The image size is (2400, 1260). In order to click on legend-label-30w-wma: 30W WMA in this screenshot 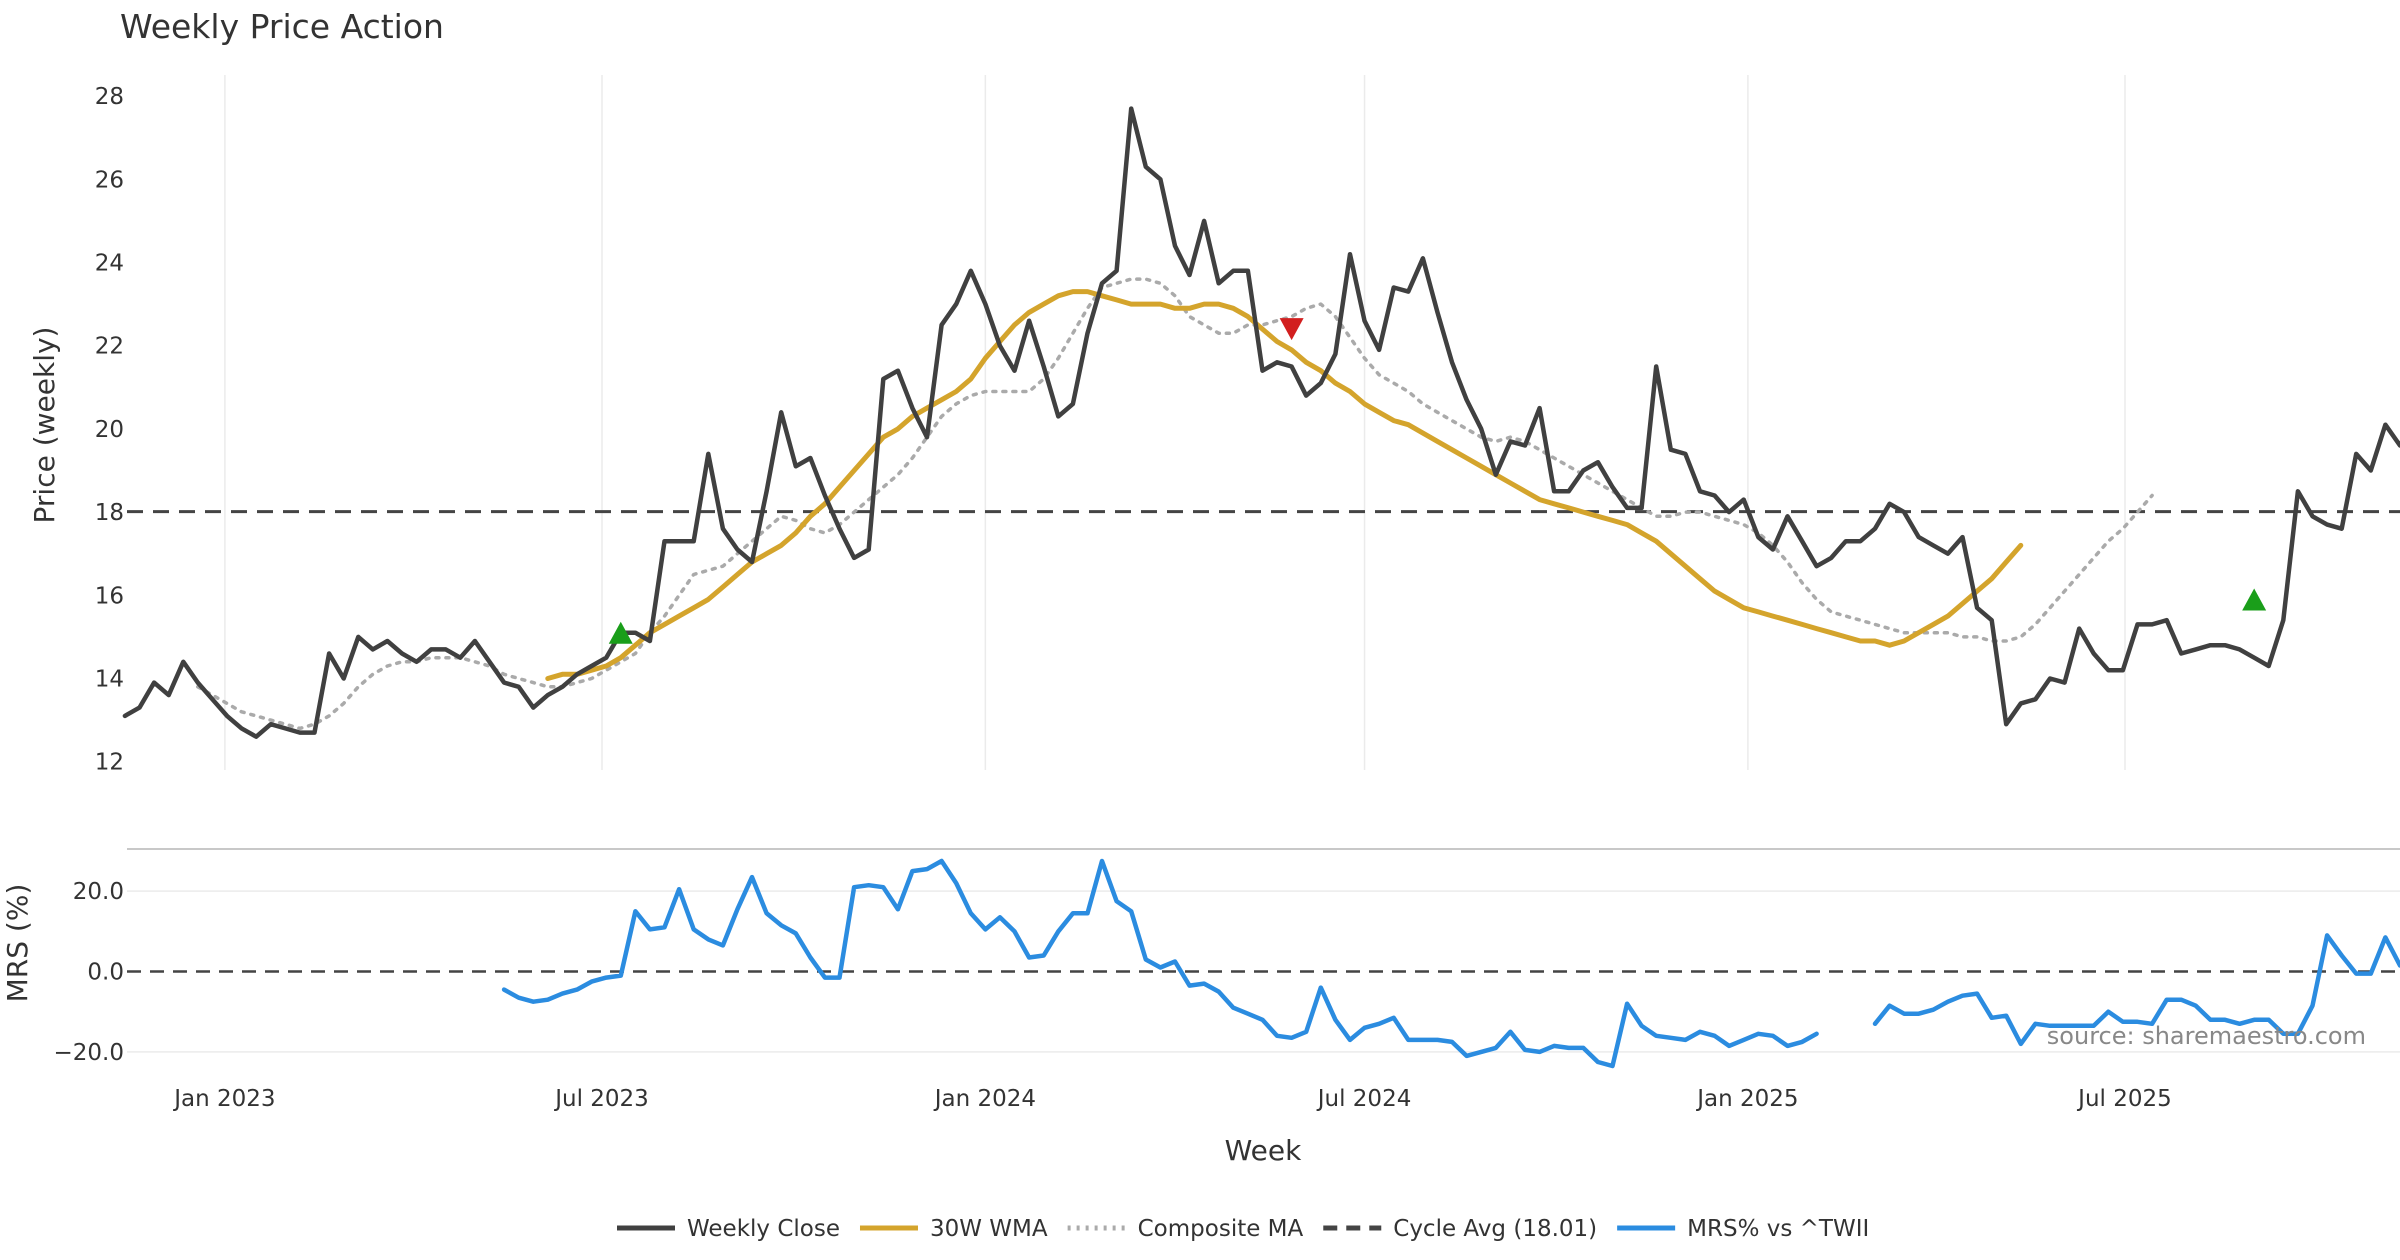, I will do `click(989, 1229)`.